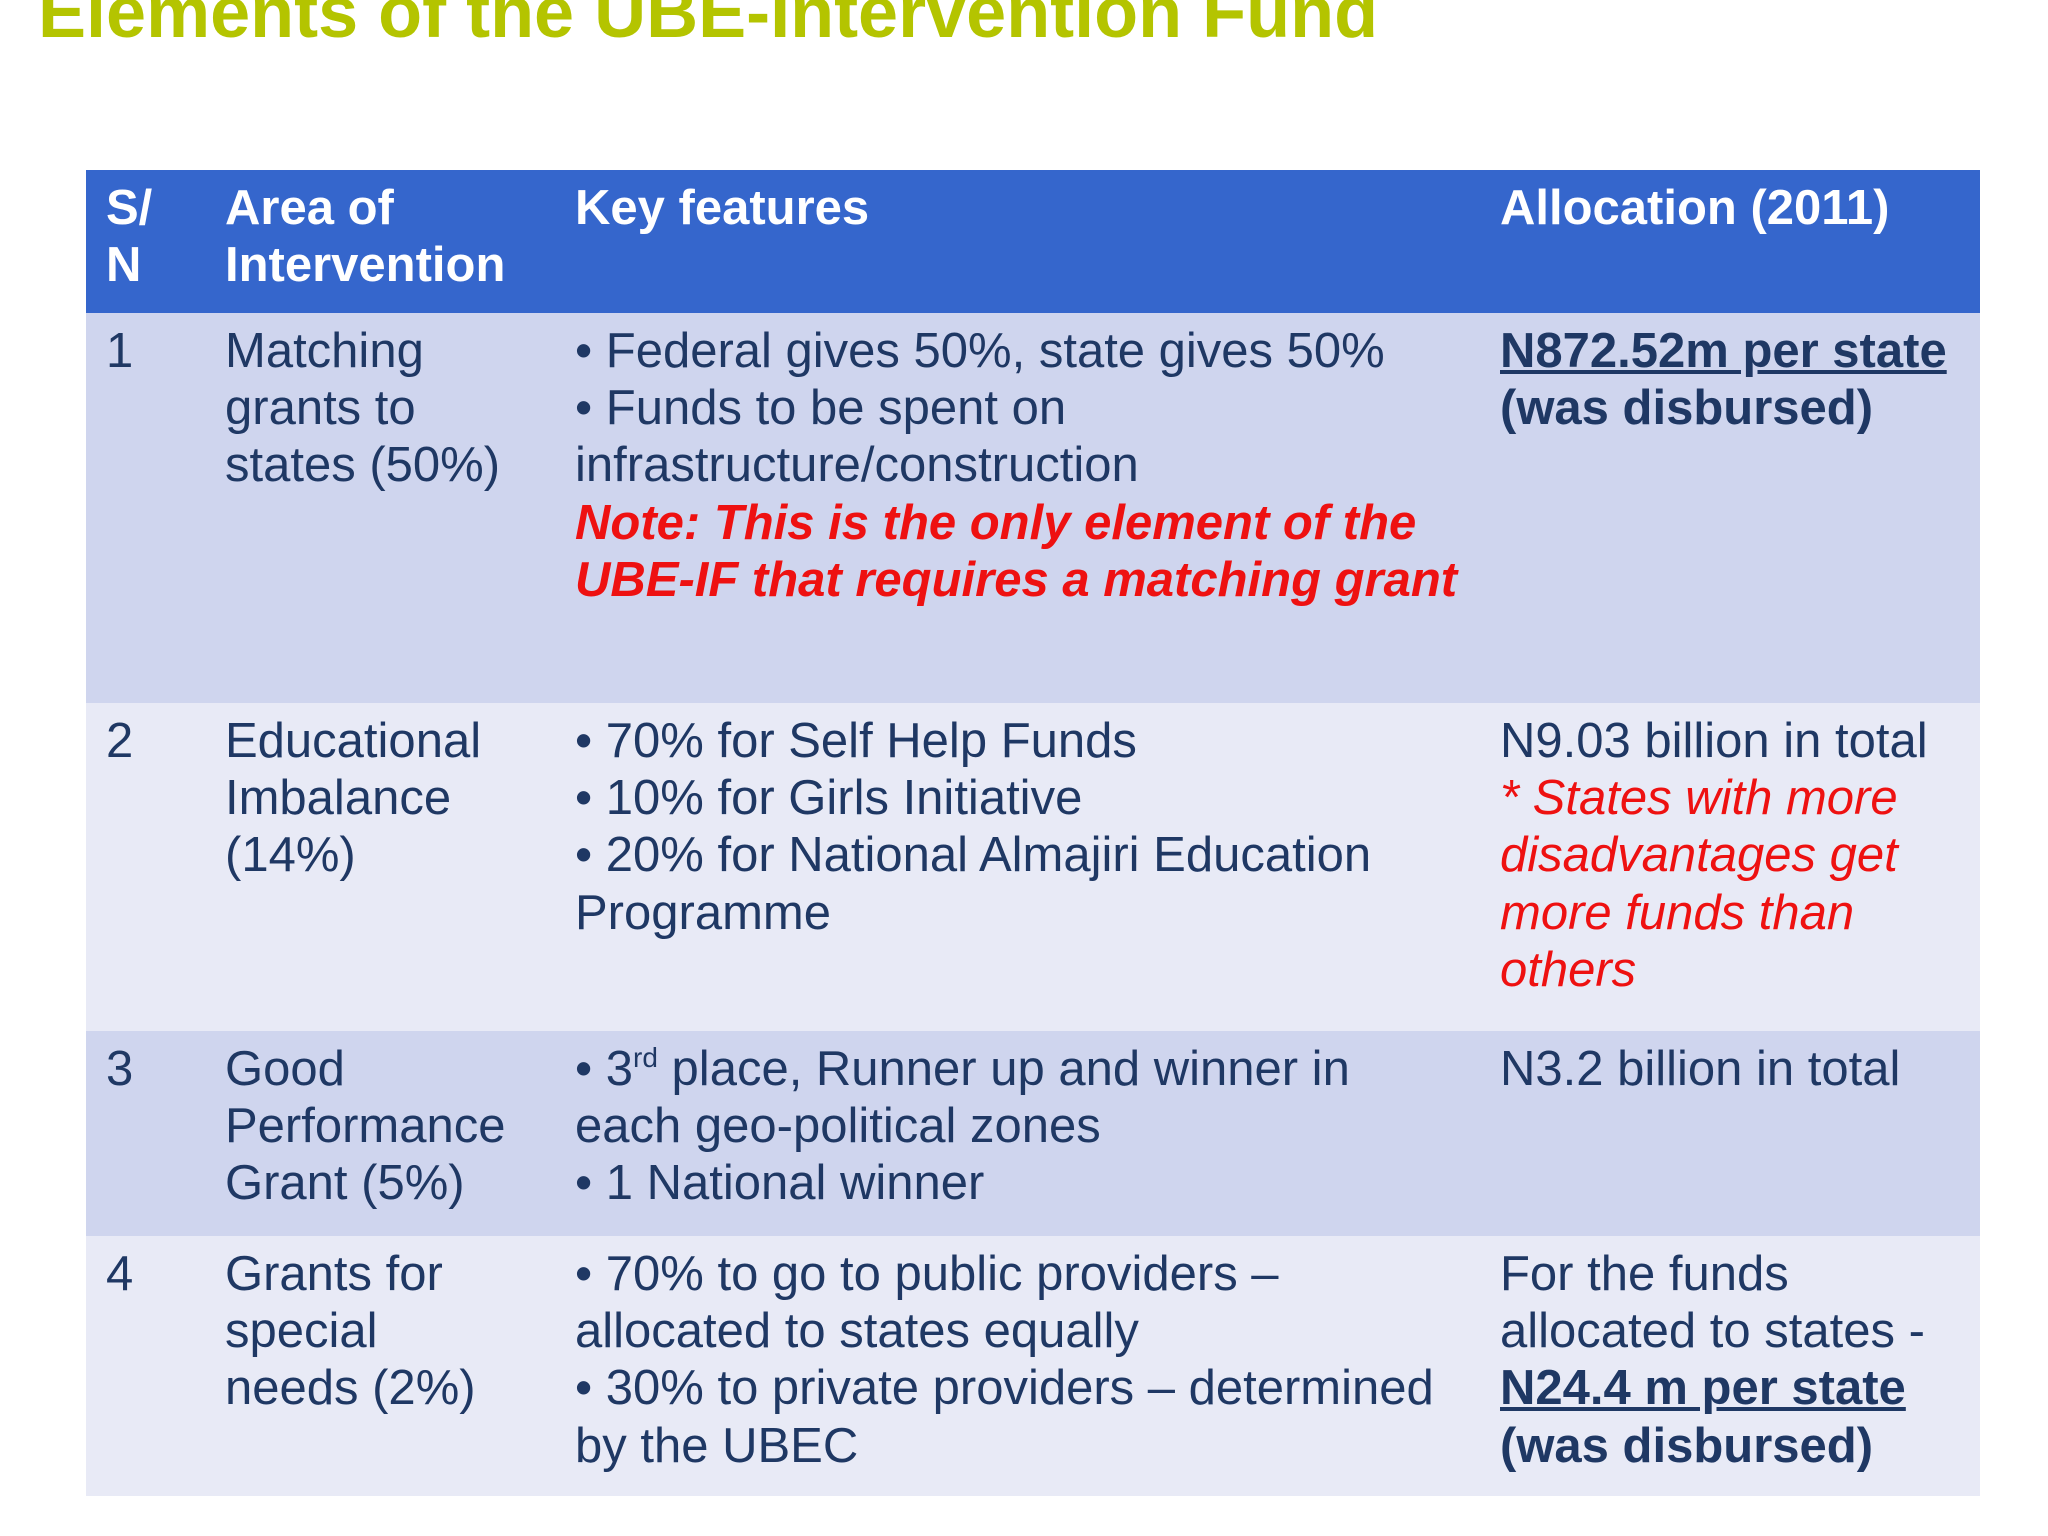 This screenshot has width=2048, height=1536. I want to click on cell-sn: 4, so click(145, 1365).